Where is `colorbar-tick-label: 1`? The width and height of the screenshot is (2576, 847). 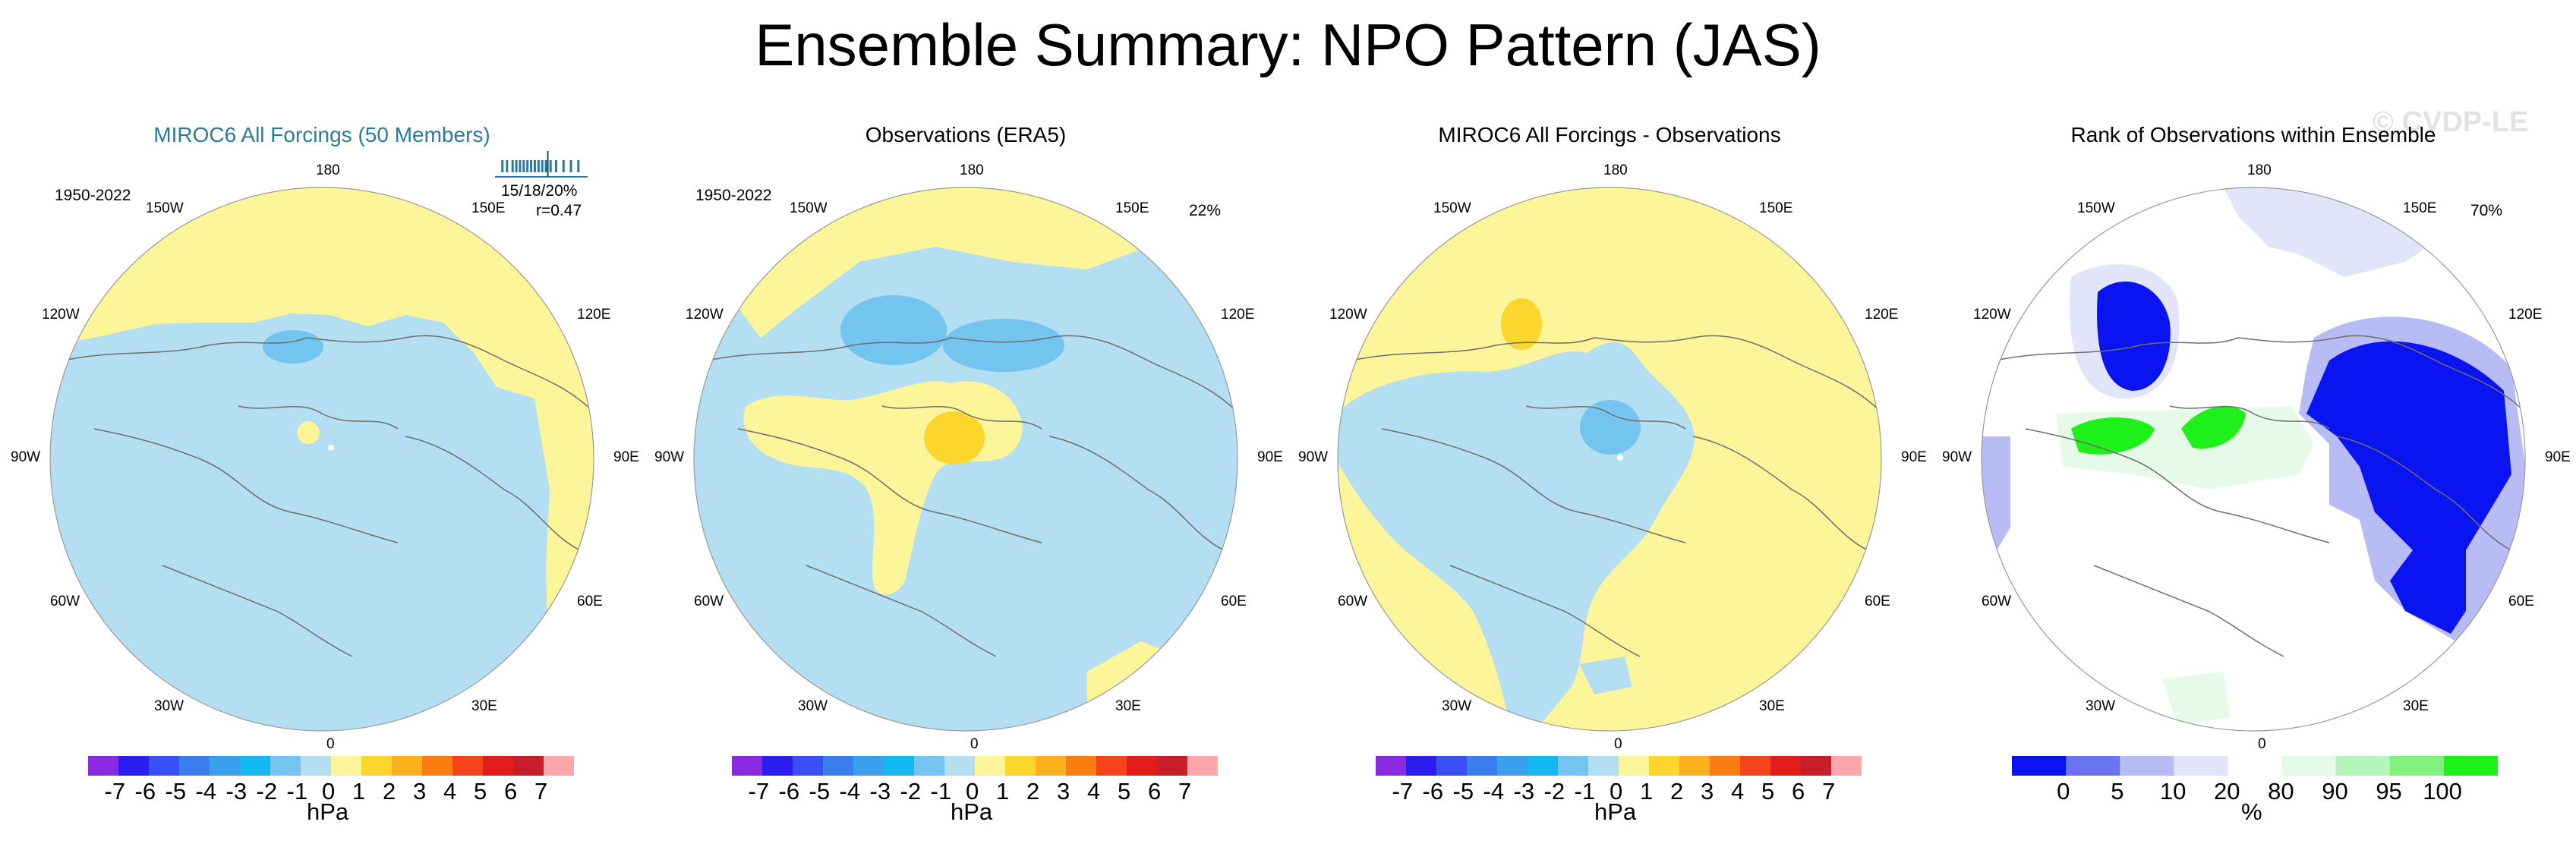 colorbar-tick-label: 1 is located at coordinates (1647, 791).